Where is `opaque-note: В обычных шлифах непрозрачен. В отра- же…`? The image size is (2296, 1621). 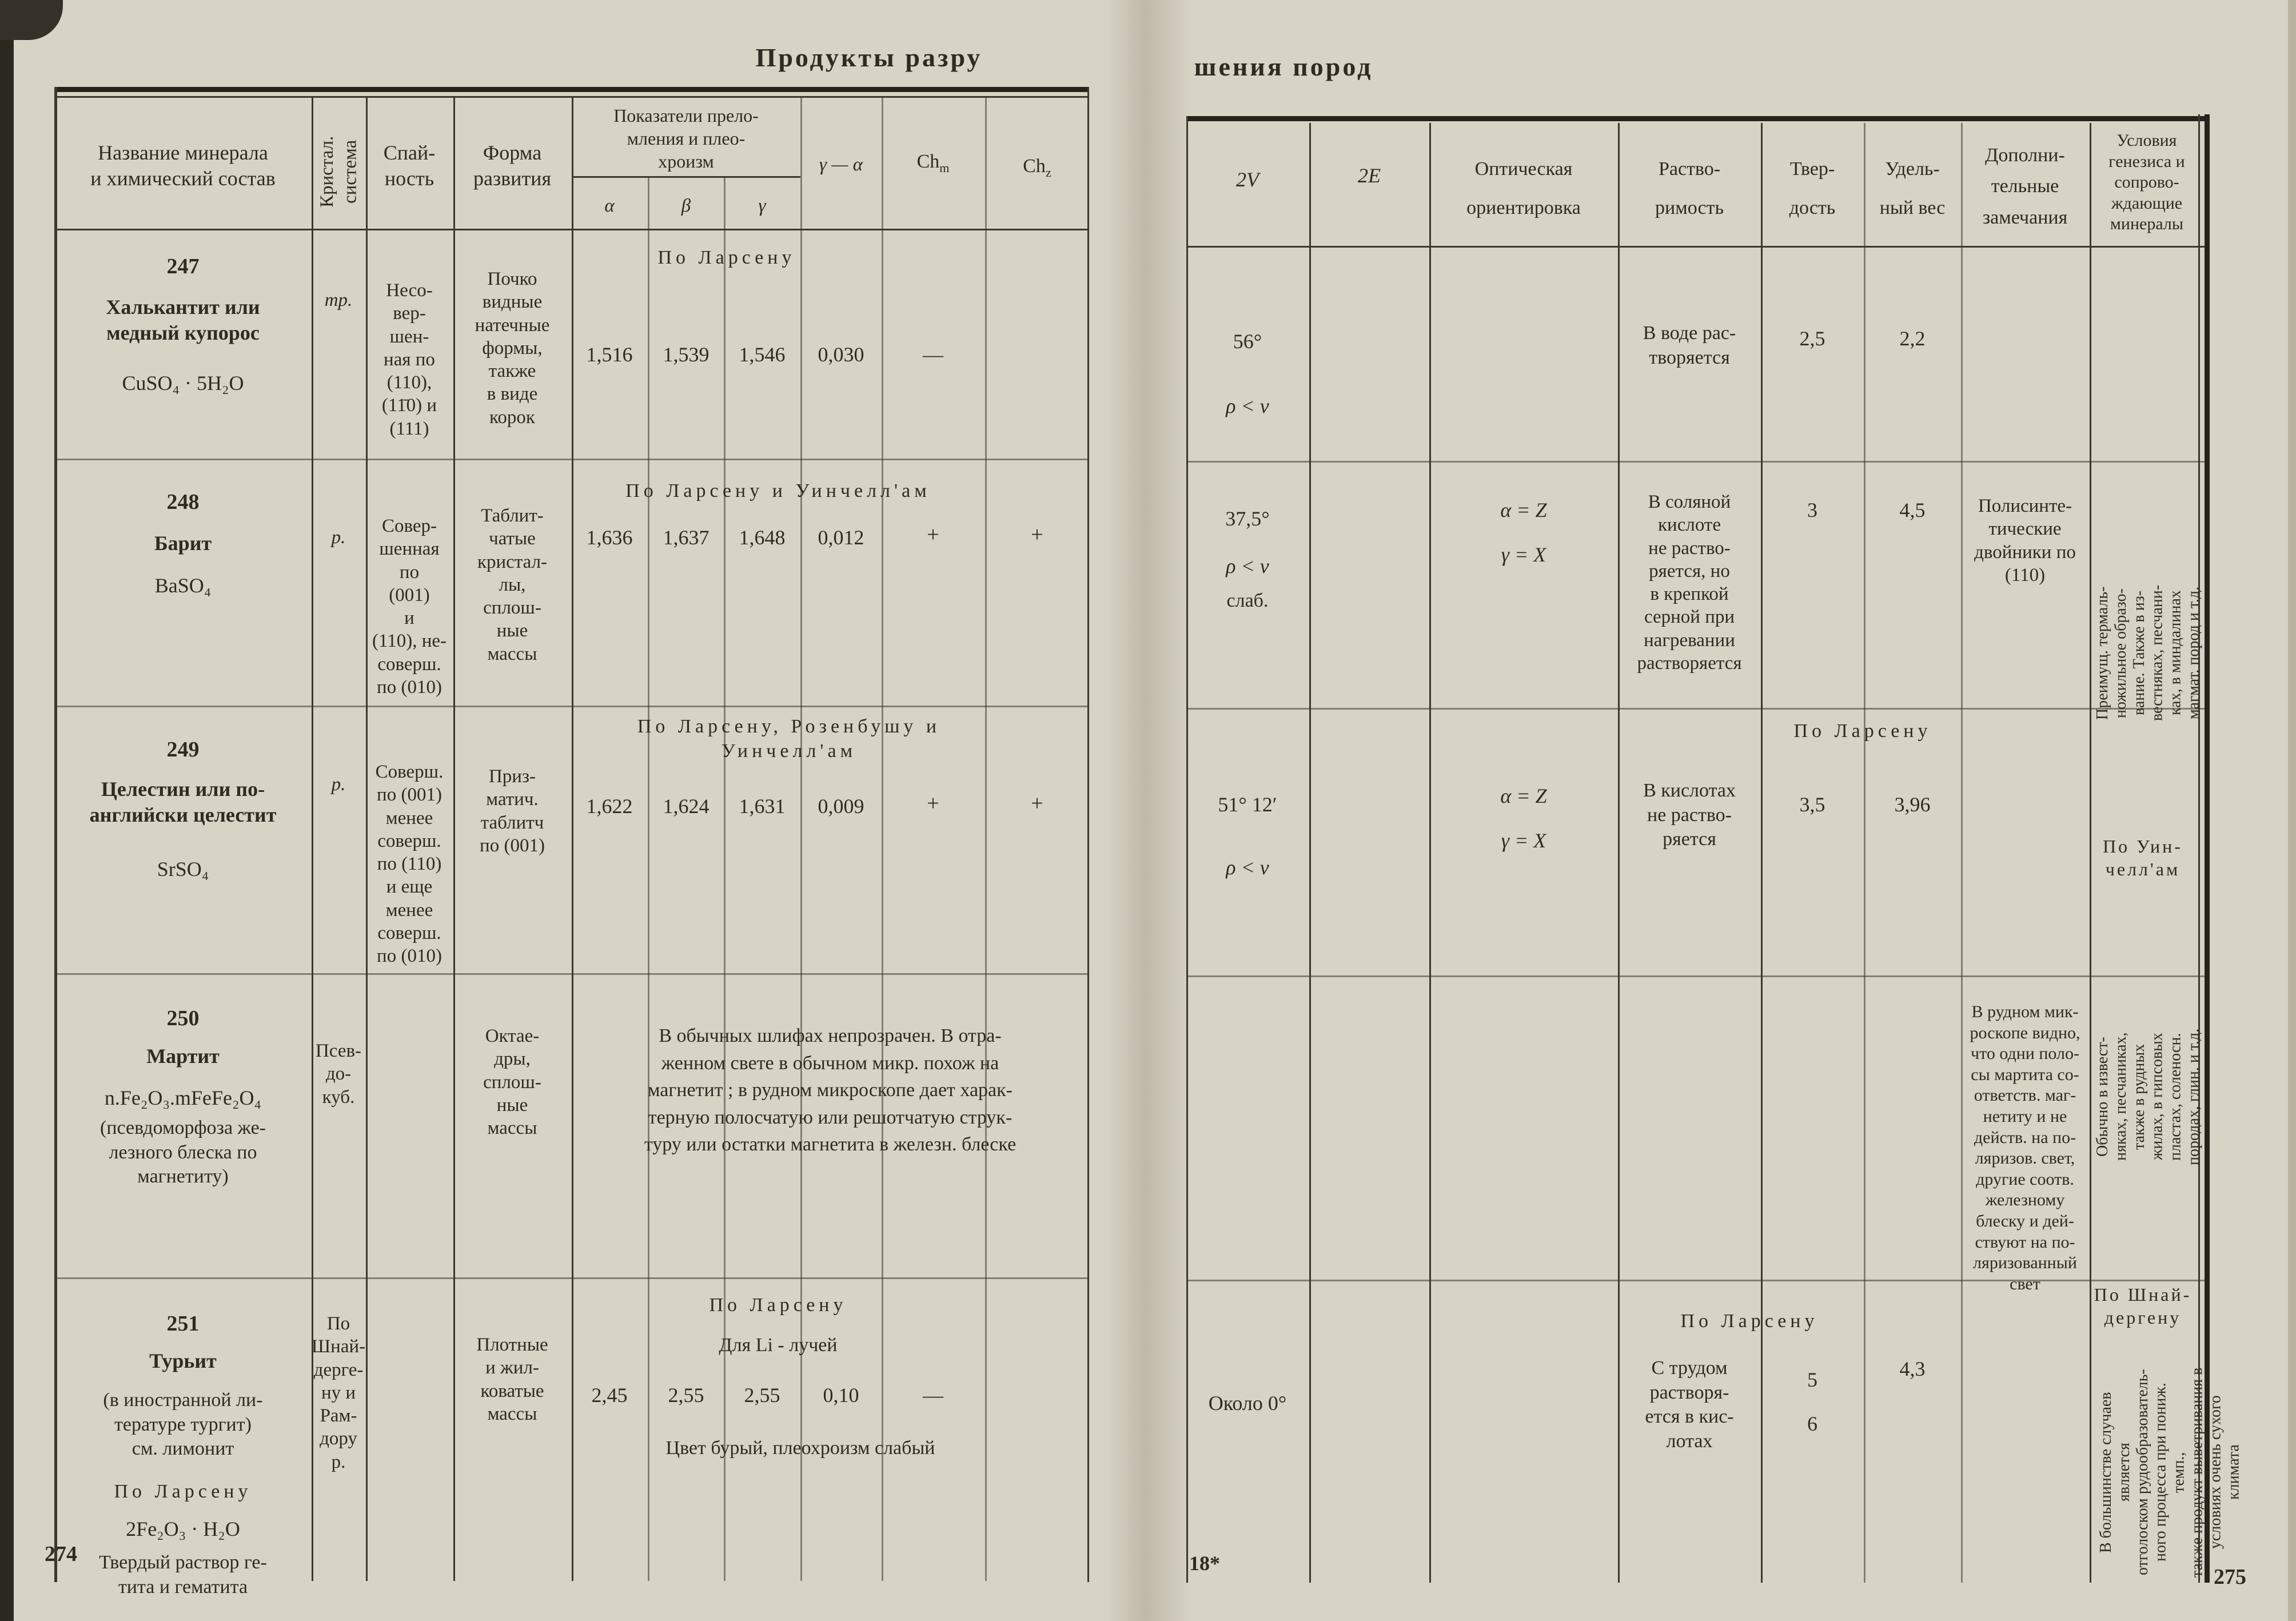
opaque-note: В обычных шлифах непрозрачен. В отра- же… is located at coordinates (831, 1090).